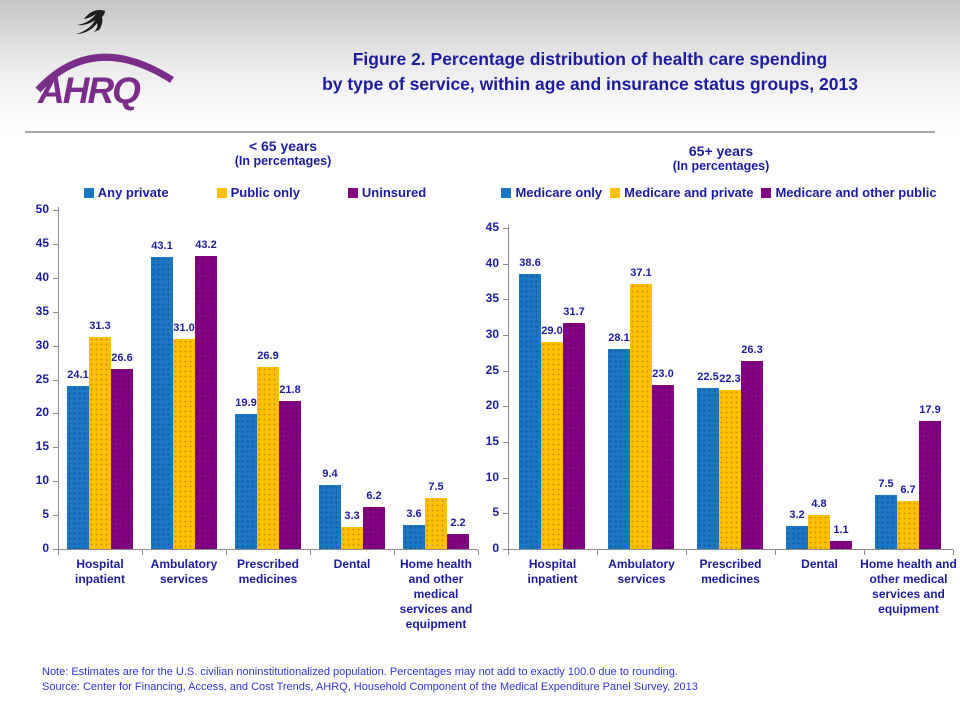 This screenshot has width=960, height=720. Describe the element at coordinates (530, 263) in the screenshot. I see `bar-value-label: 38.6` at that location.